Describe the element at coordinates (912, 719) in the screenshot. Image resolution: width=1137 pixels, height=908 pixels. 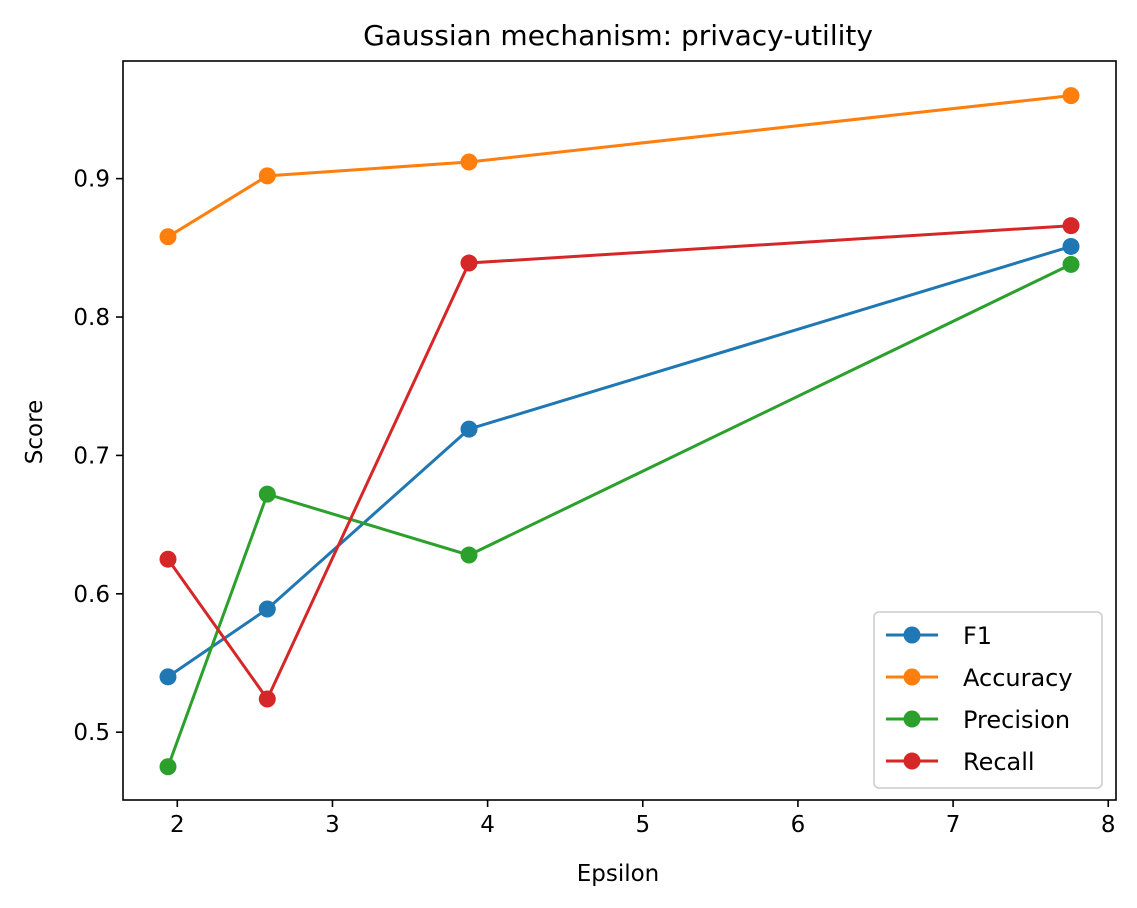
I see `legend-swatch-marker-precision` at that location.